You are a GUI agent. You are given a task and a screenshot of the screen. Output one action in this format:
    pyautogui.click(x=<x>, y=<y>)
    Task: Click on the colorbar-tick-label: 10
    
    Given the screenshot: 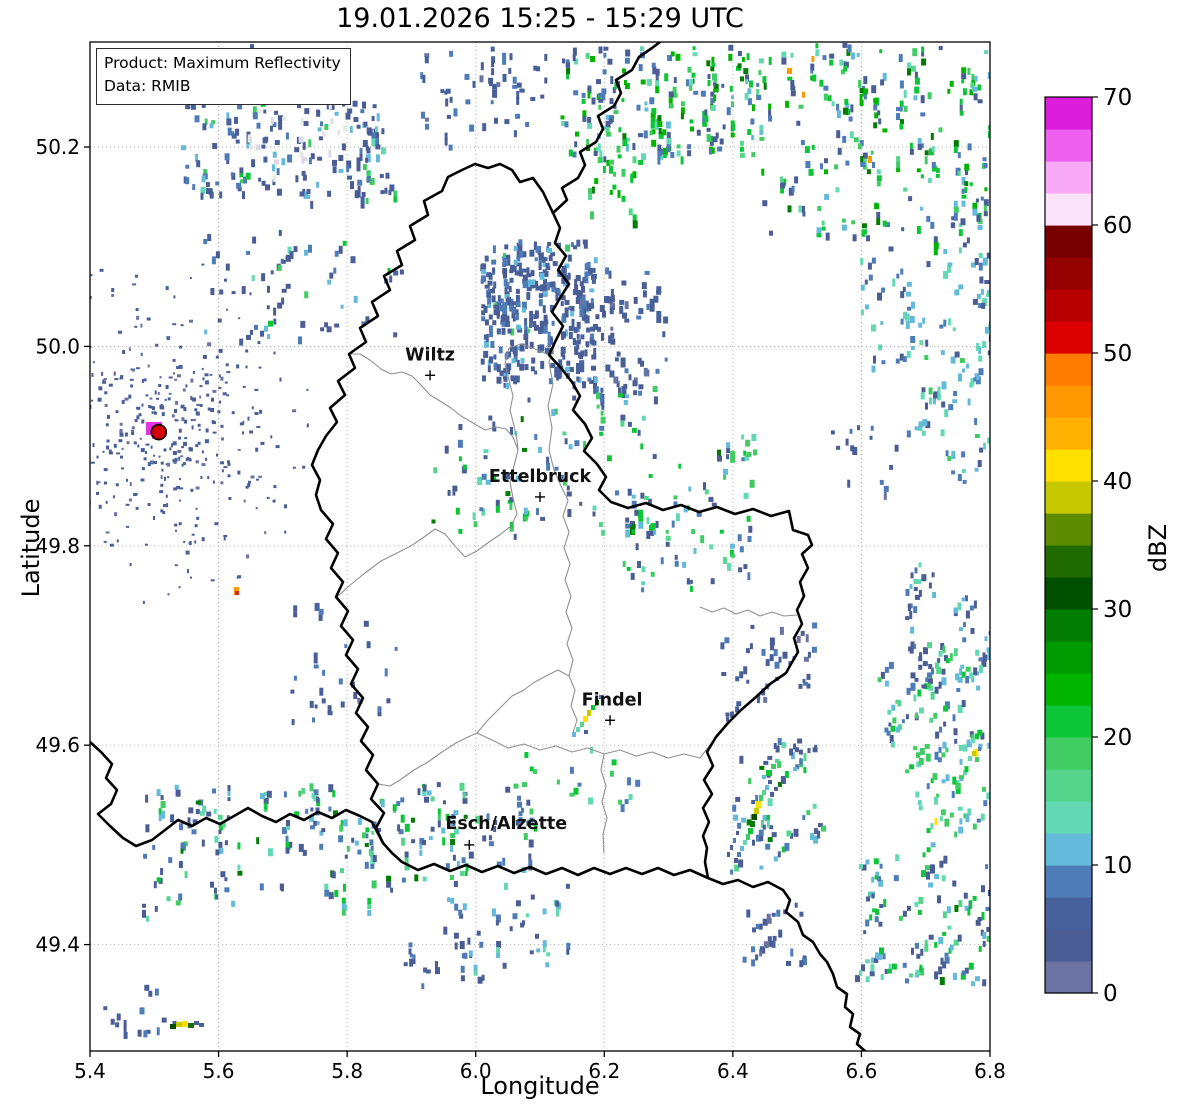 What is the action you would take?
    pyautogui.click(x=1117, y=866)
    